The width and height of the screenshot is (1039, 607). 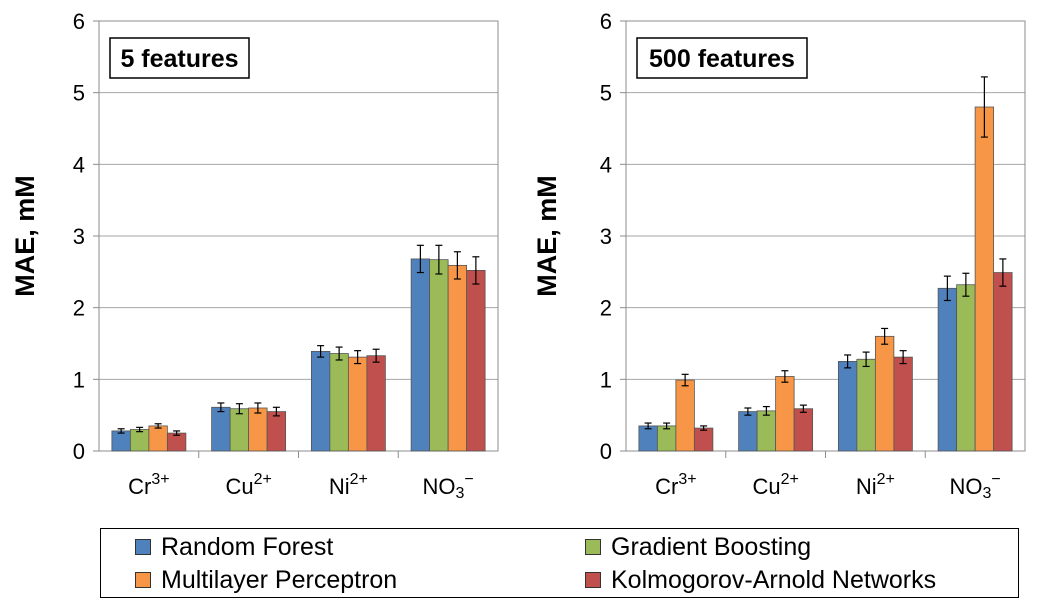 What do you see at coordinates (547, 236) in the screenshot?
I see `chart1-y-axis-label: MAE, mM` at bounding box center [547, 236].